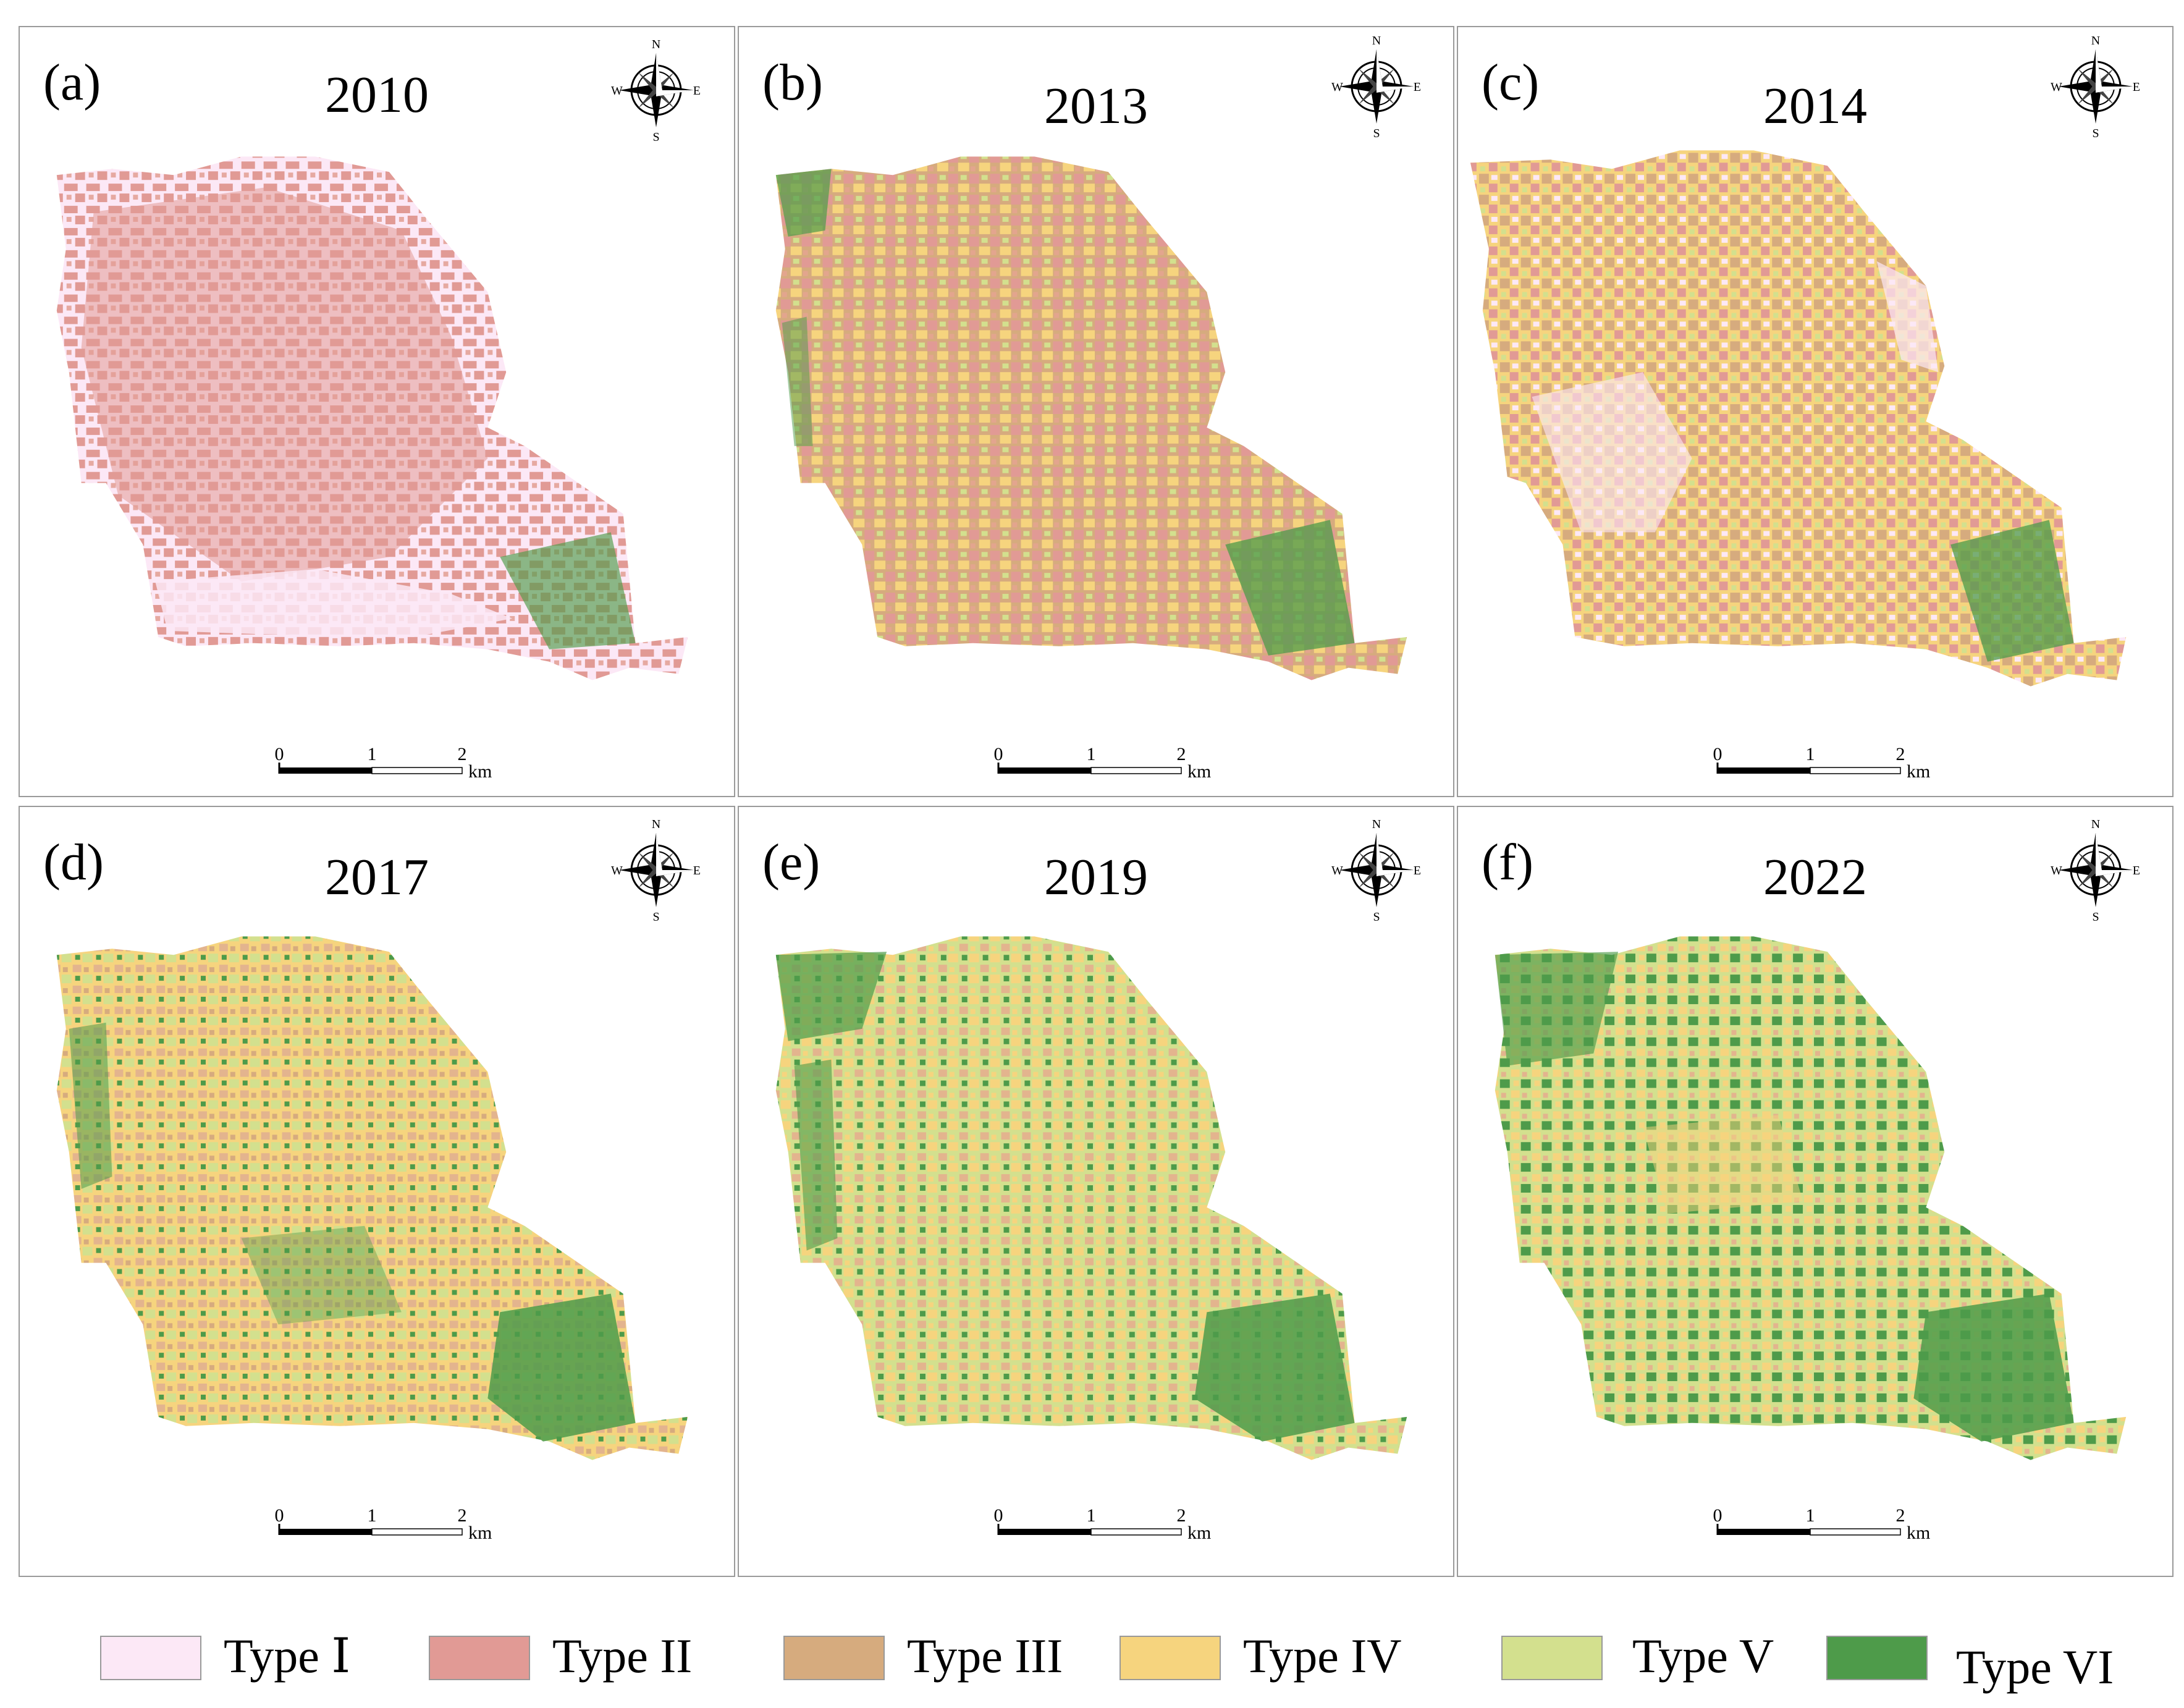 This screenshot has width=2184, height=1708. I want to click on map-panel-f: (f) 2022 N S E W 0 1 2 km, so click(1815, 1191).